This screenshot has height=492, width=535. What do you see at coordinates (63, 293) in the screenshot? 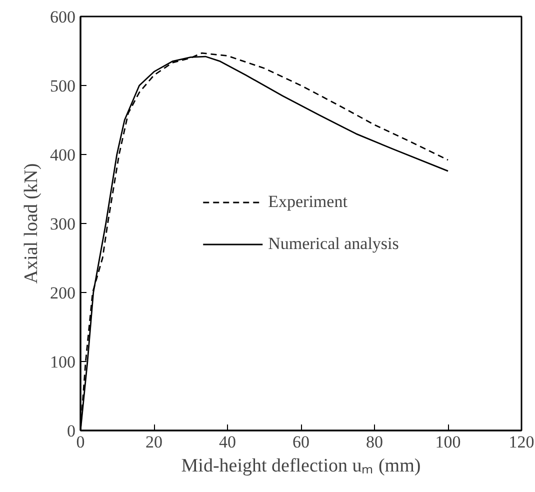
I see `y-tick-label: 200` at bounding box center [63, 293].